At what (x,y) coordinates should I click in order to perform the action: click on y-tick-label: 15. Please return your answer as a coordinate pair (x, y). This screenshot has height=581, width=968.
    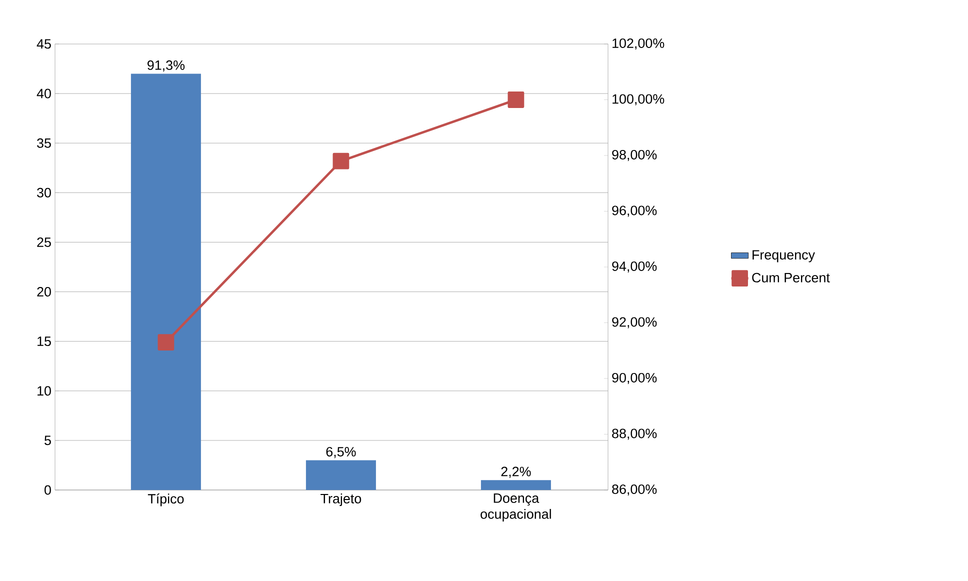
    Looking at the image, I should click on (44, 341).